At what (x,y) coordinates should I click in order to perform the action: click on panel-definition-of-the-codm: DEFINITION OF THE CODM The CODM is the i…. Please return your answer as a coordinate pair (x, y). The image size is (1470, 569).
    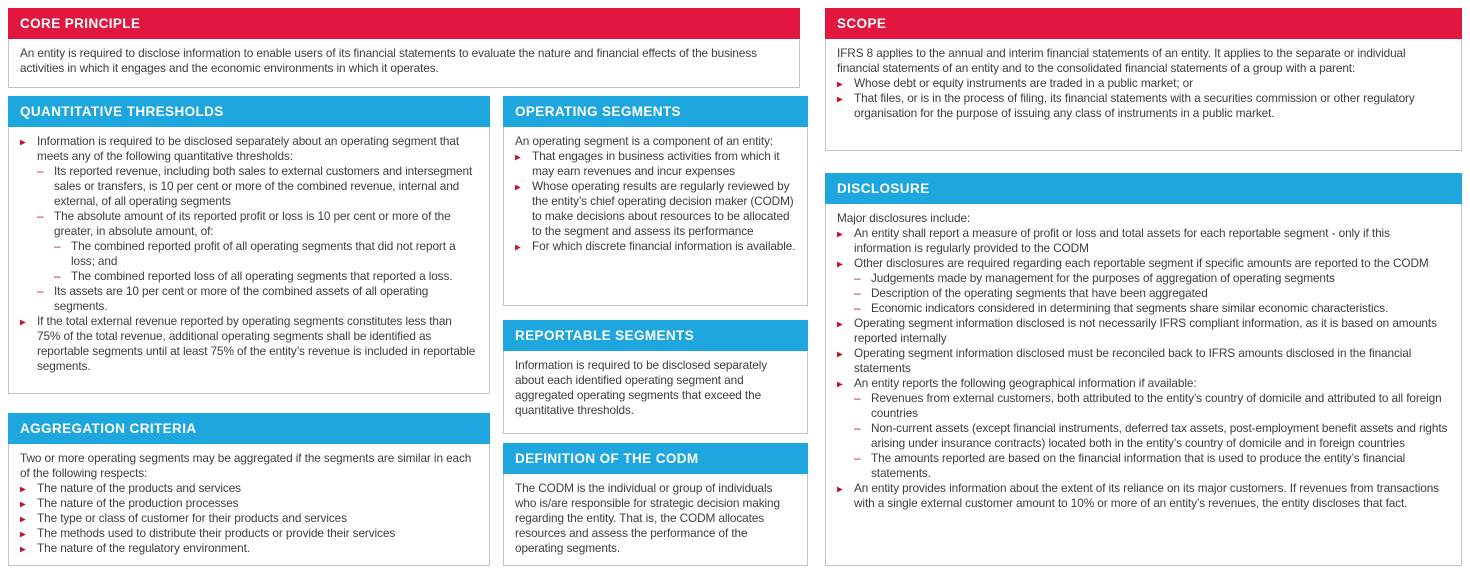
    Looking at the image, I should click on (655, 504).